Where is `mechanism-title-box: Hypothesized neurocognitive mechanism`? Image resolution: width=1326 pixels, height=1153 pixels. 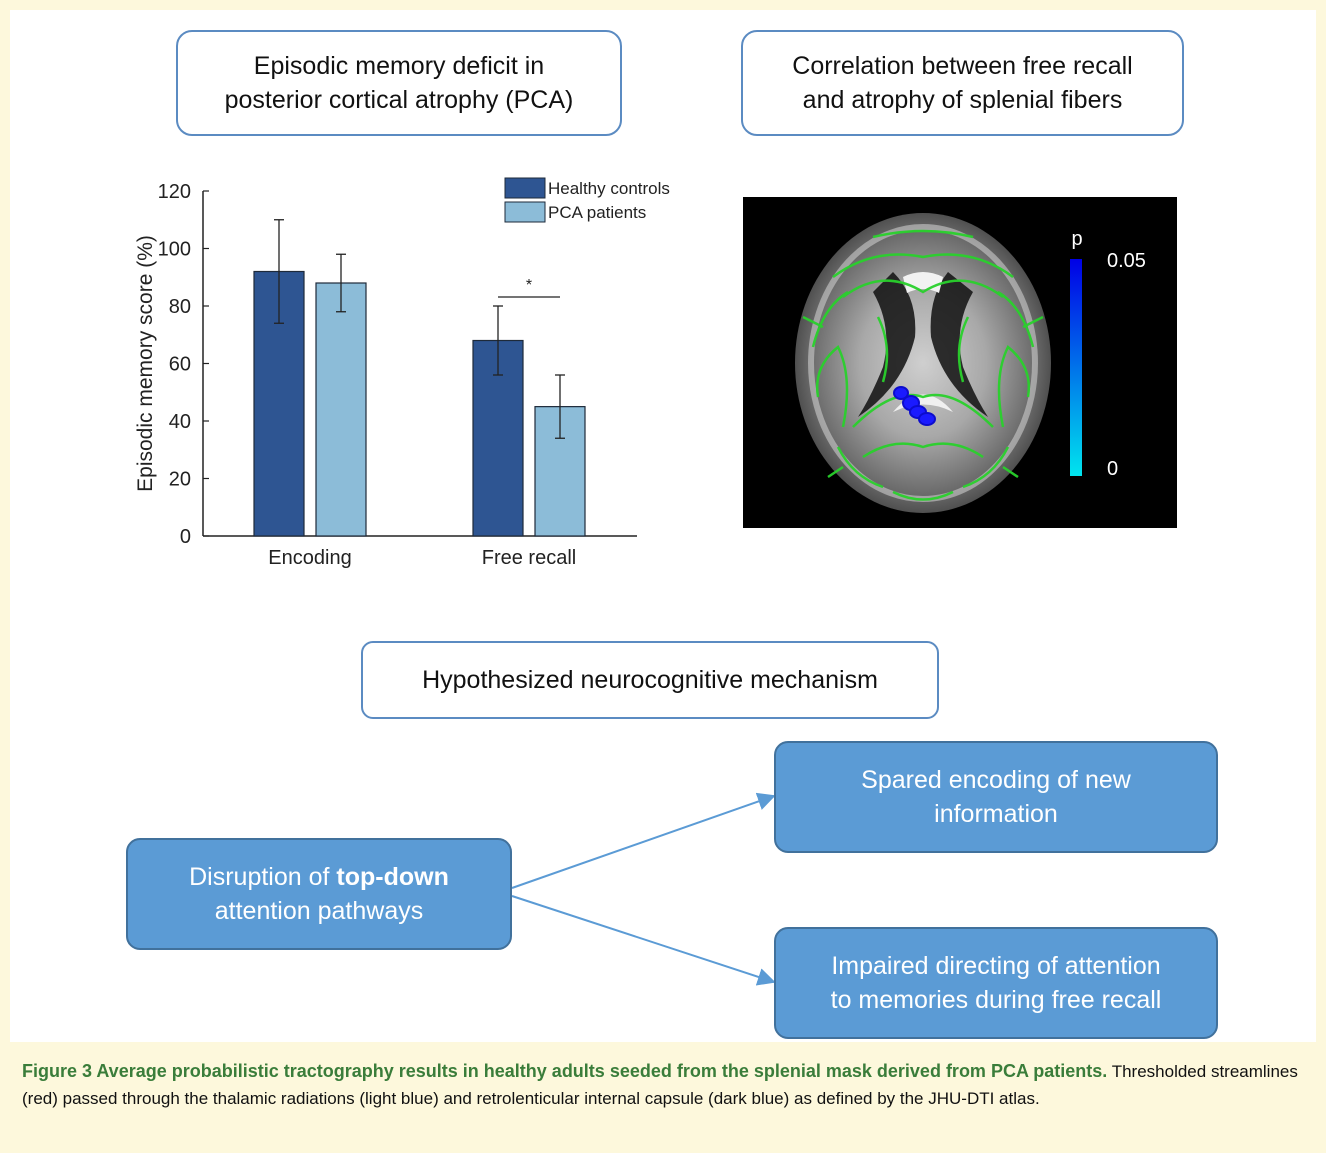
mechanism-title-box: Hypothesized neurocognitive mechanism is located at coordinates (650, 680).